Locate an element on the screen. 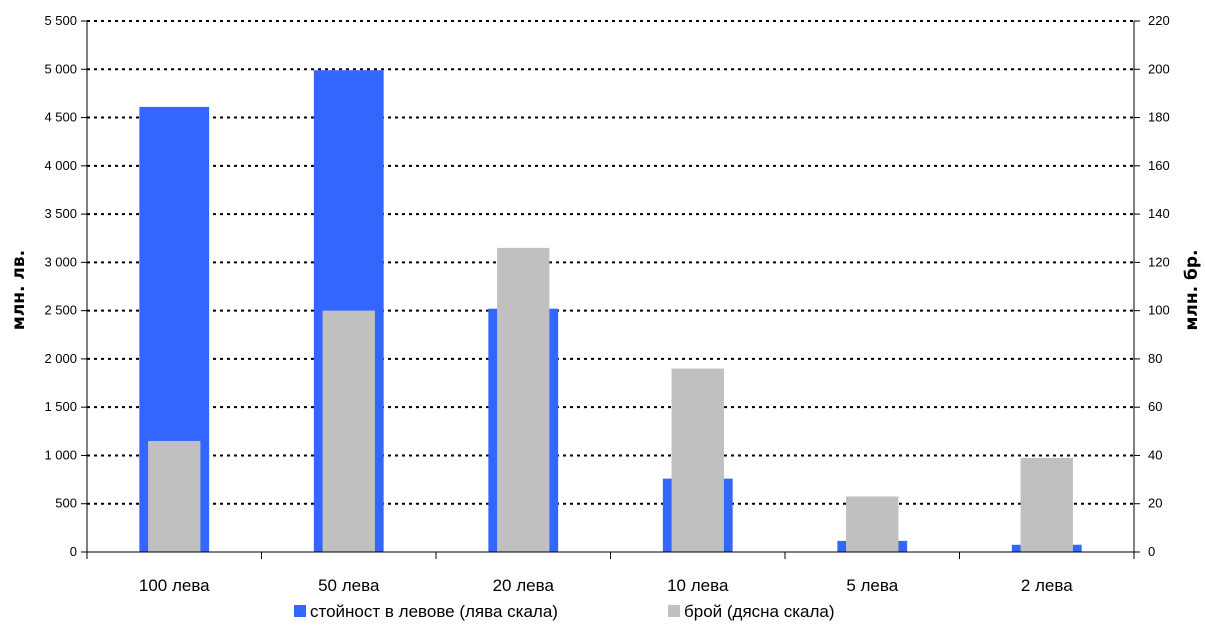 This screenshot has width=1205, height=631. left-tick-label: 1 500 is located at coordinates (60, 406).